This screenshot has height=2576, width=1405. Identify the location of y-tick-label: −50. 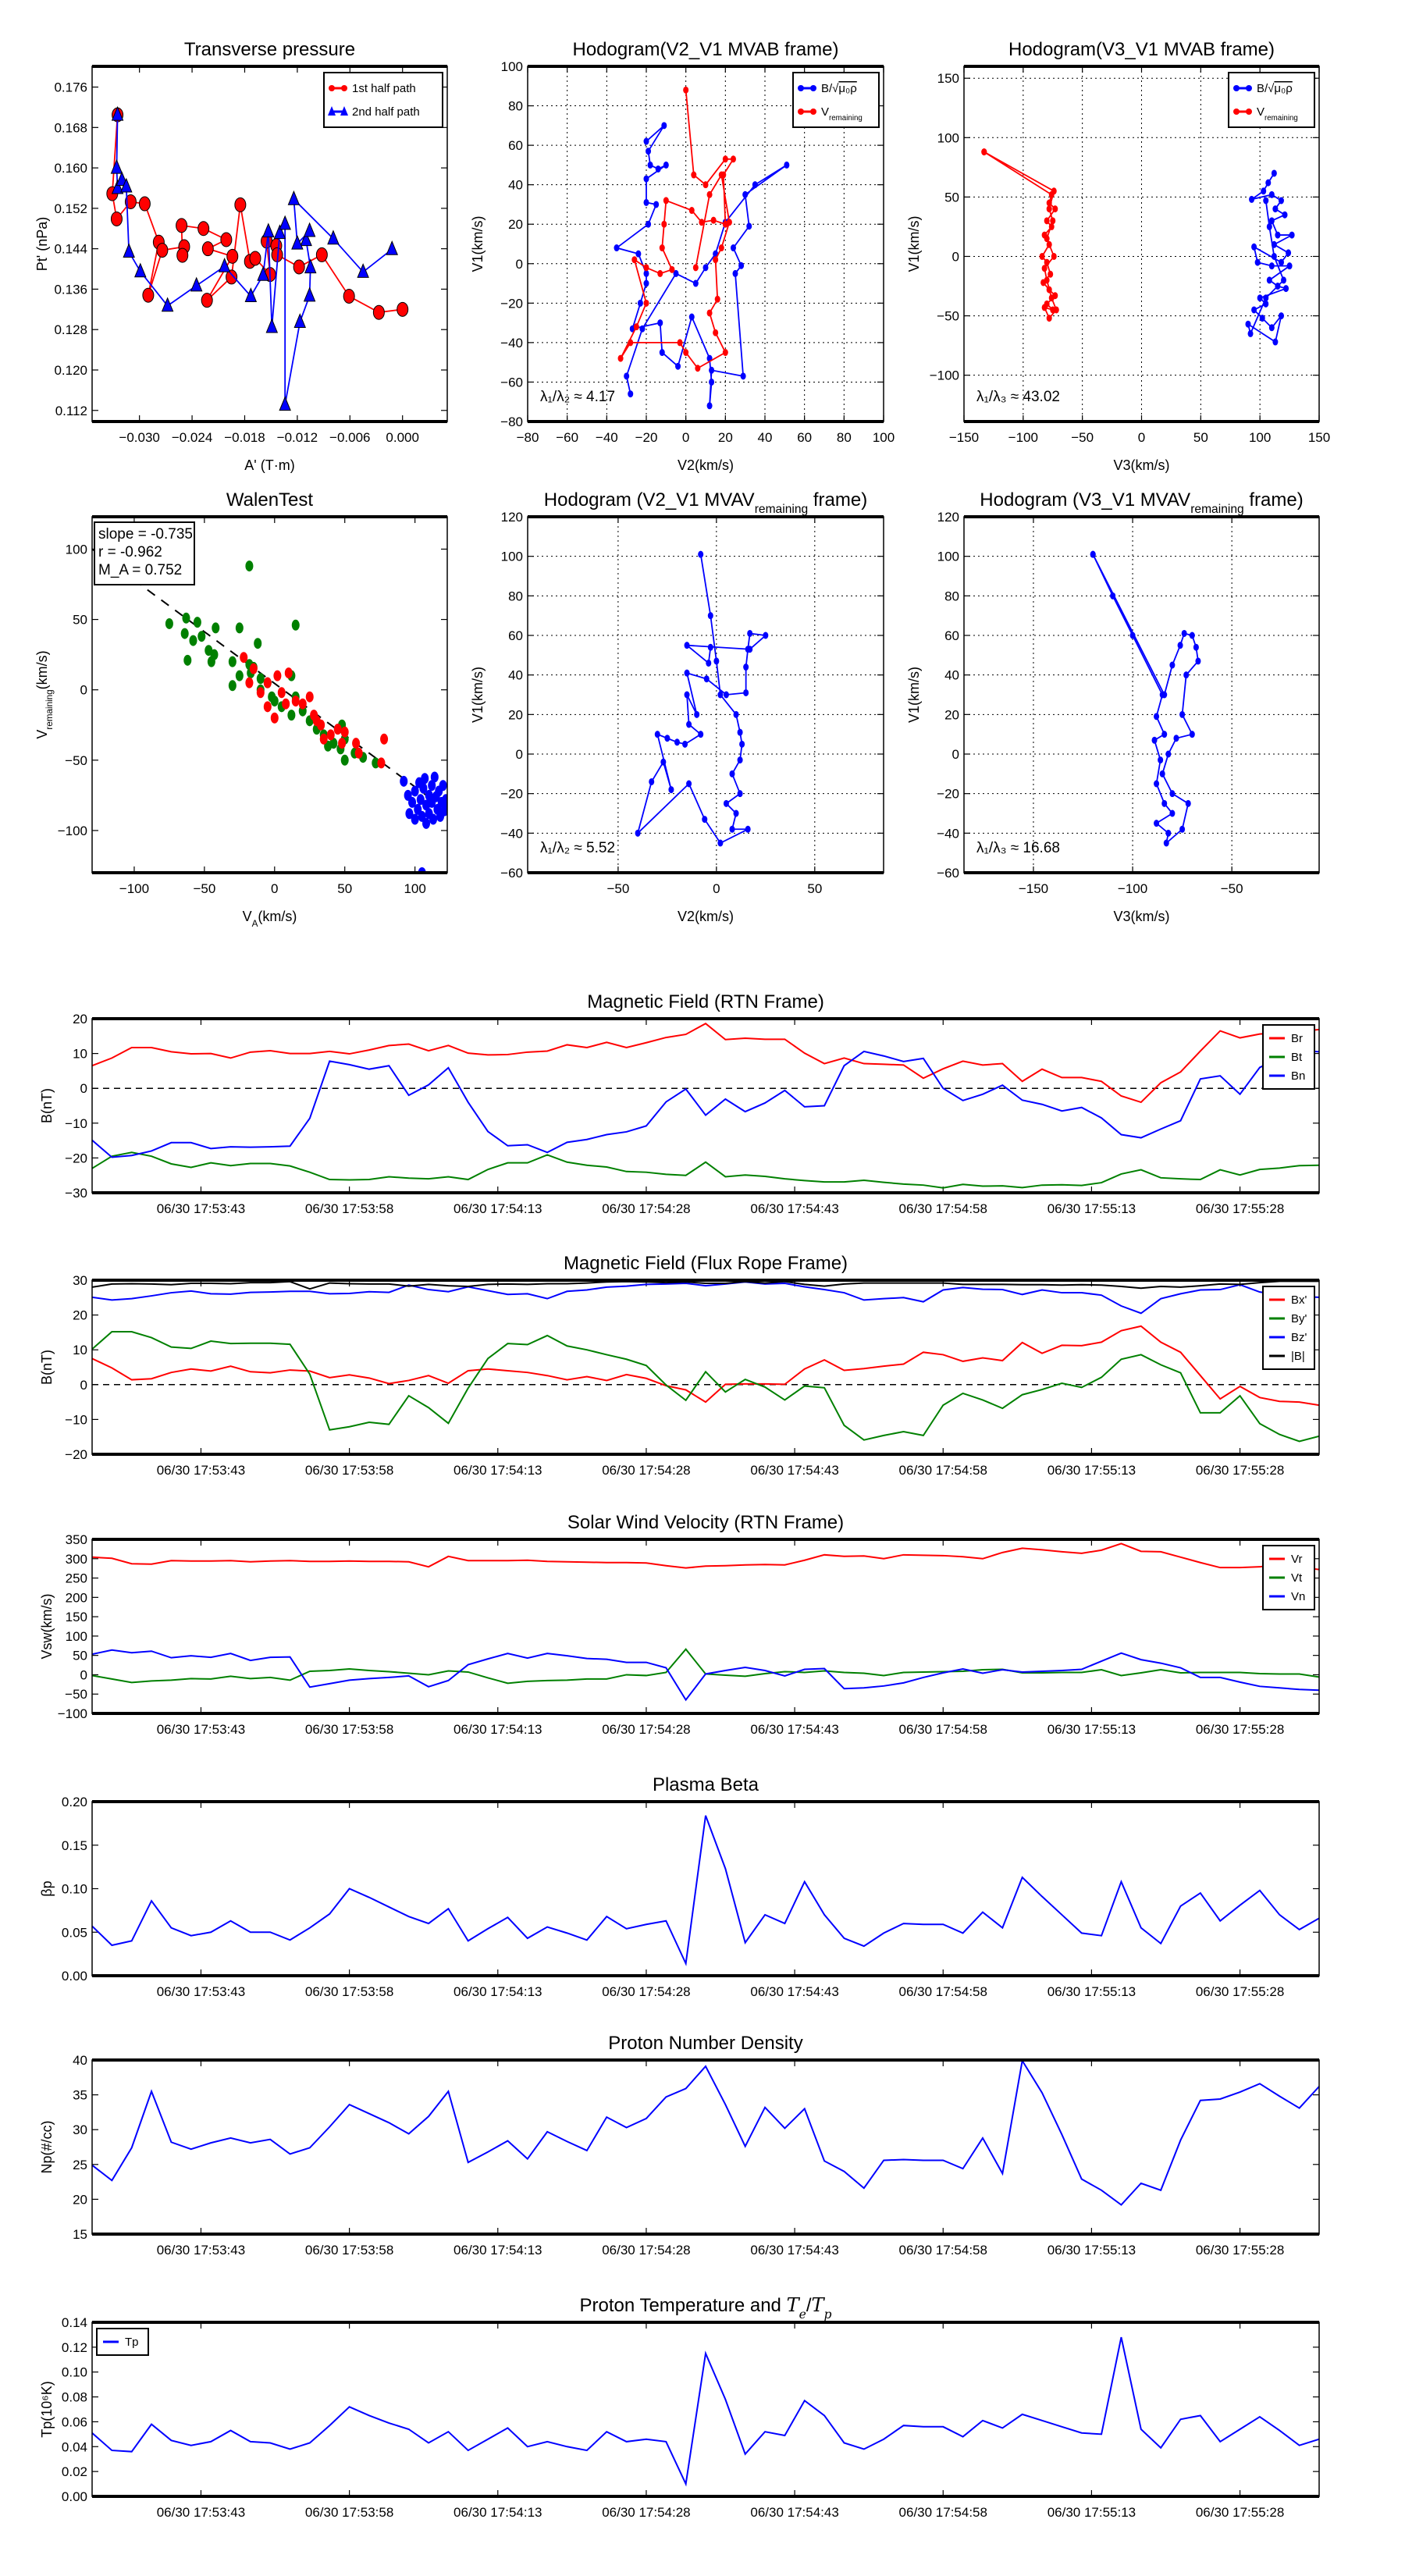
(948, 316).